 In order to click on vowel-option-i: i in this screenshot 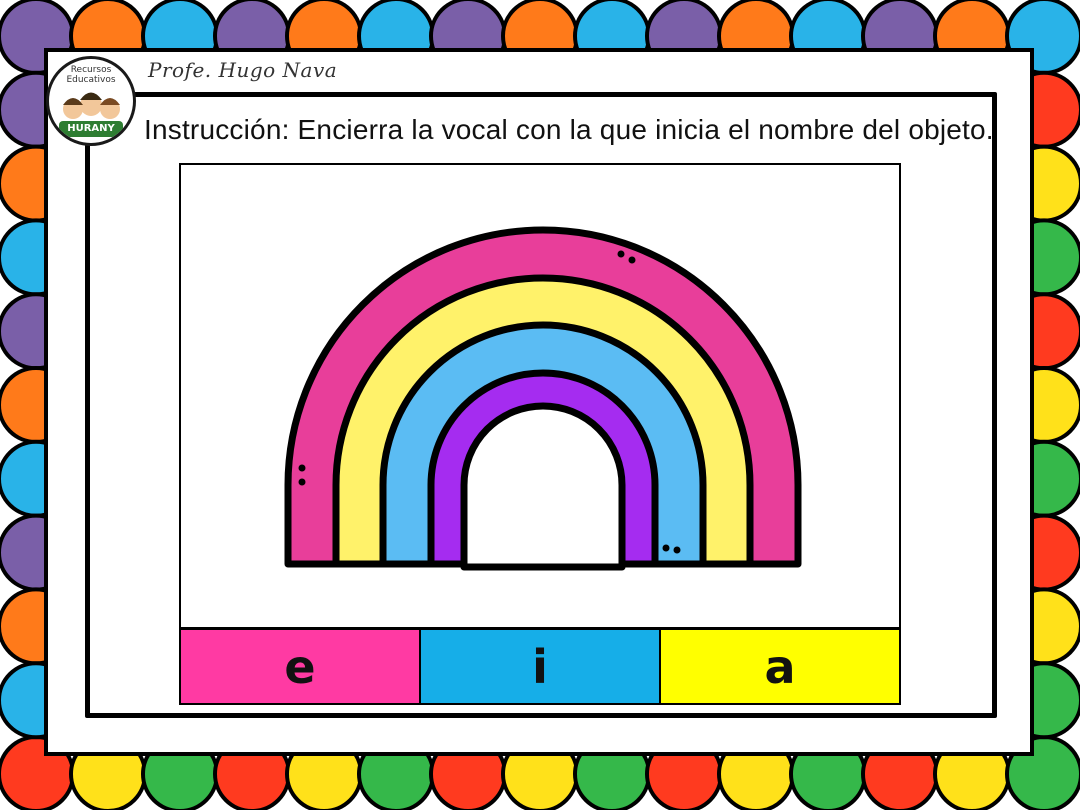, I will do `click(539, 666)`.